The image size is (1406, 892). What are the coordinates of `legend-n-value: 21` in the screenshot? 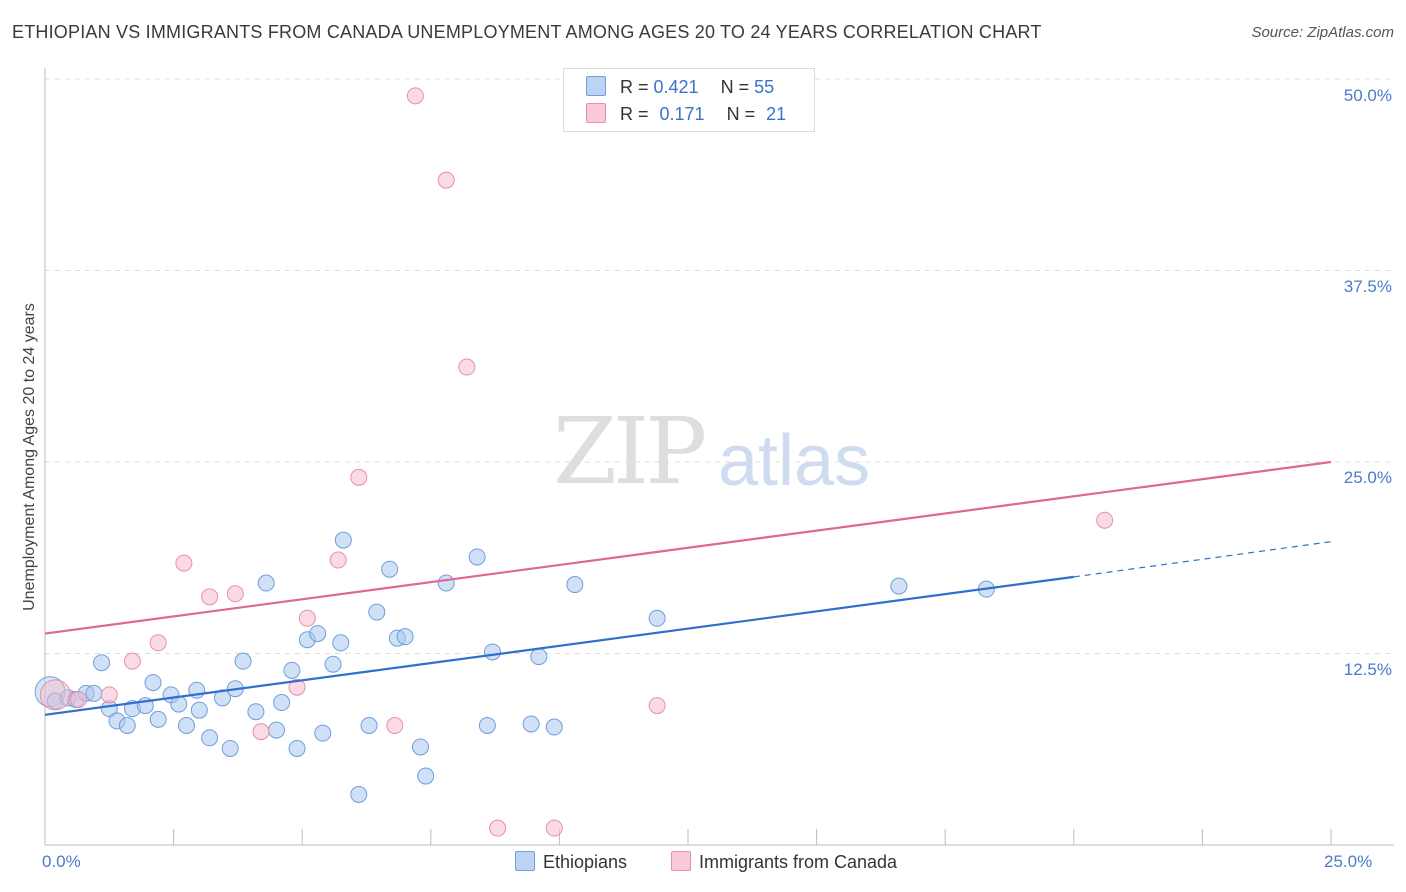 It's located at (776, 114).